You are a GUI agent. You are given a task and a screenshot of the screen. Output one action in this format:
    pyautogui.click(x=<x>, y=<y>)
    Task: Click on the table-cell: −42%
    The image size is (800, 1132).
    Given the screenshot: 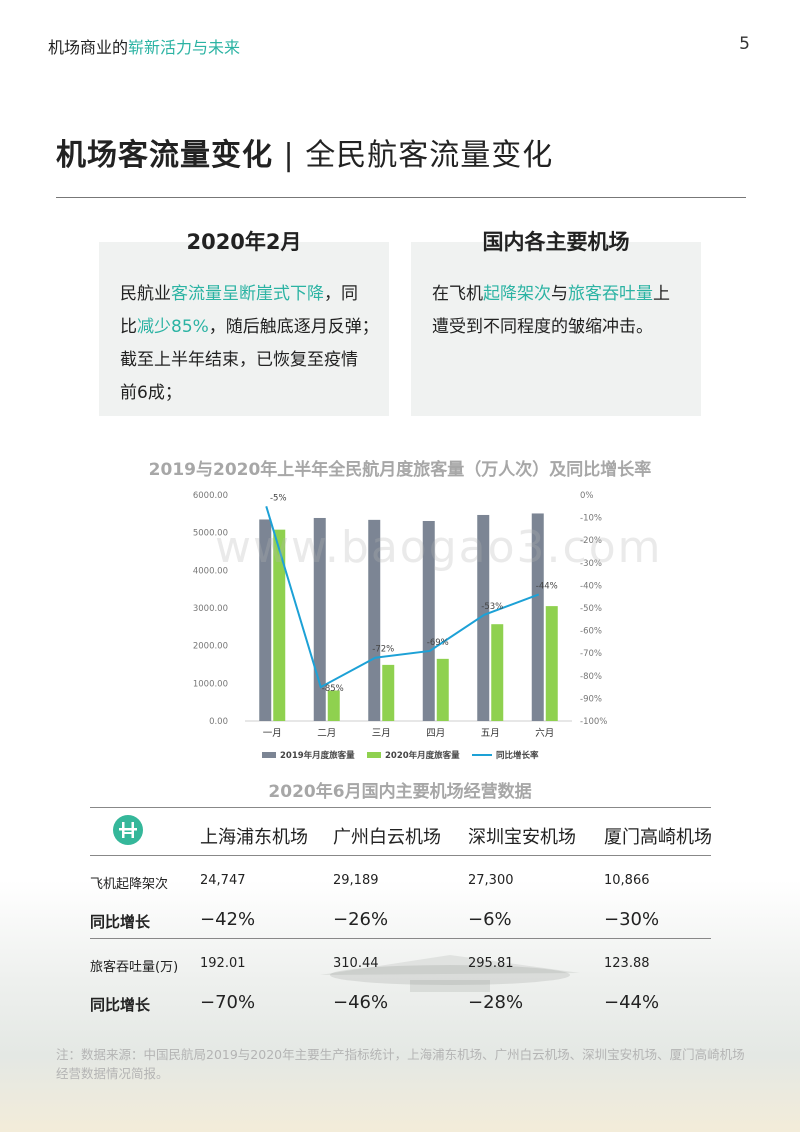 What is the action you would take?
    pyautogui.click(x=228, y=919)
    